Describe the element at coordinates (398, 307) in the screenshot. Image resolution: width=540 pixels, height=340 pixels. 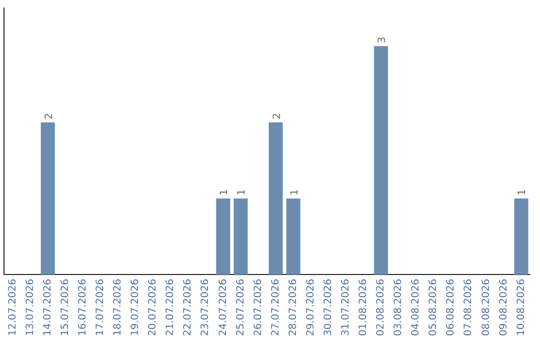
I see `x-tick-label: 03.08.2026` at that location.